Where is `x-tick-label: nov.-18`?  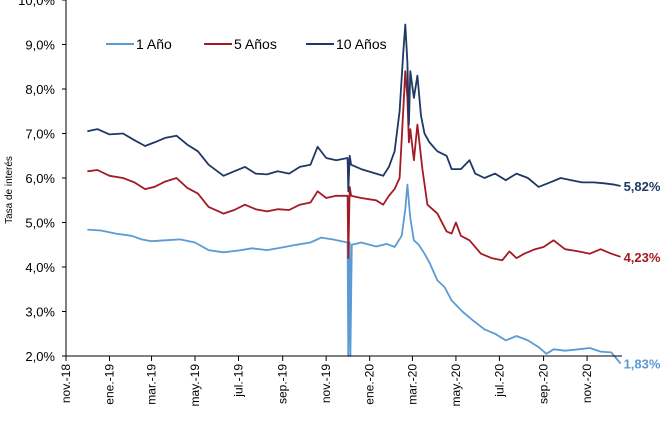
x-tick-label: nov.-18 is located at coordinates (66, 383).